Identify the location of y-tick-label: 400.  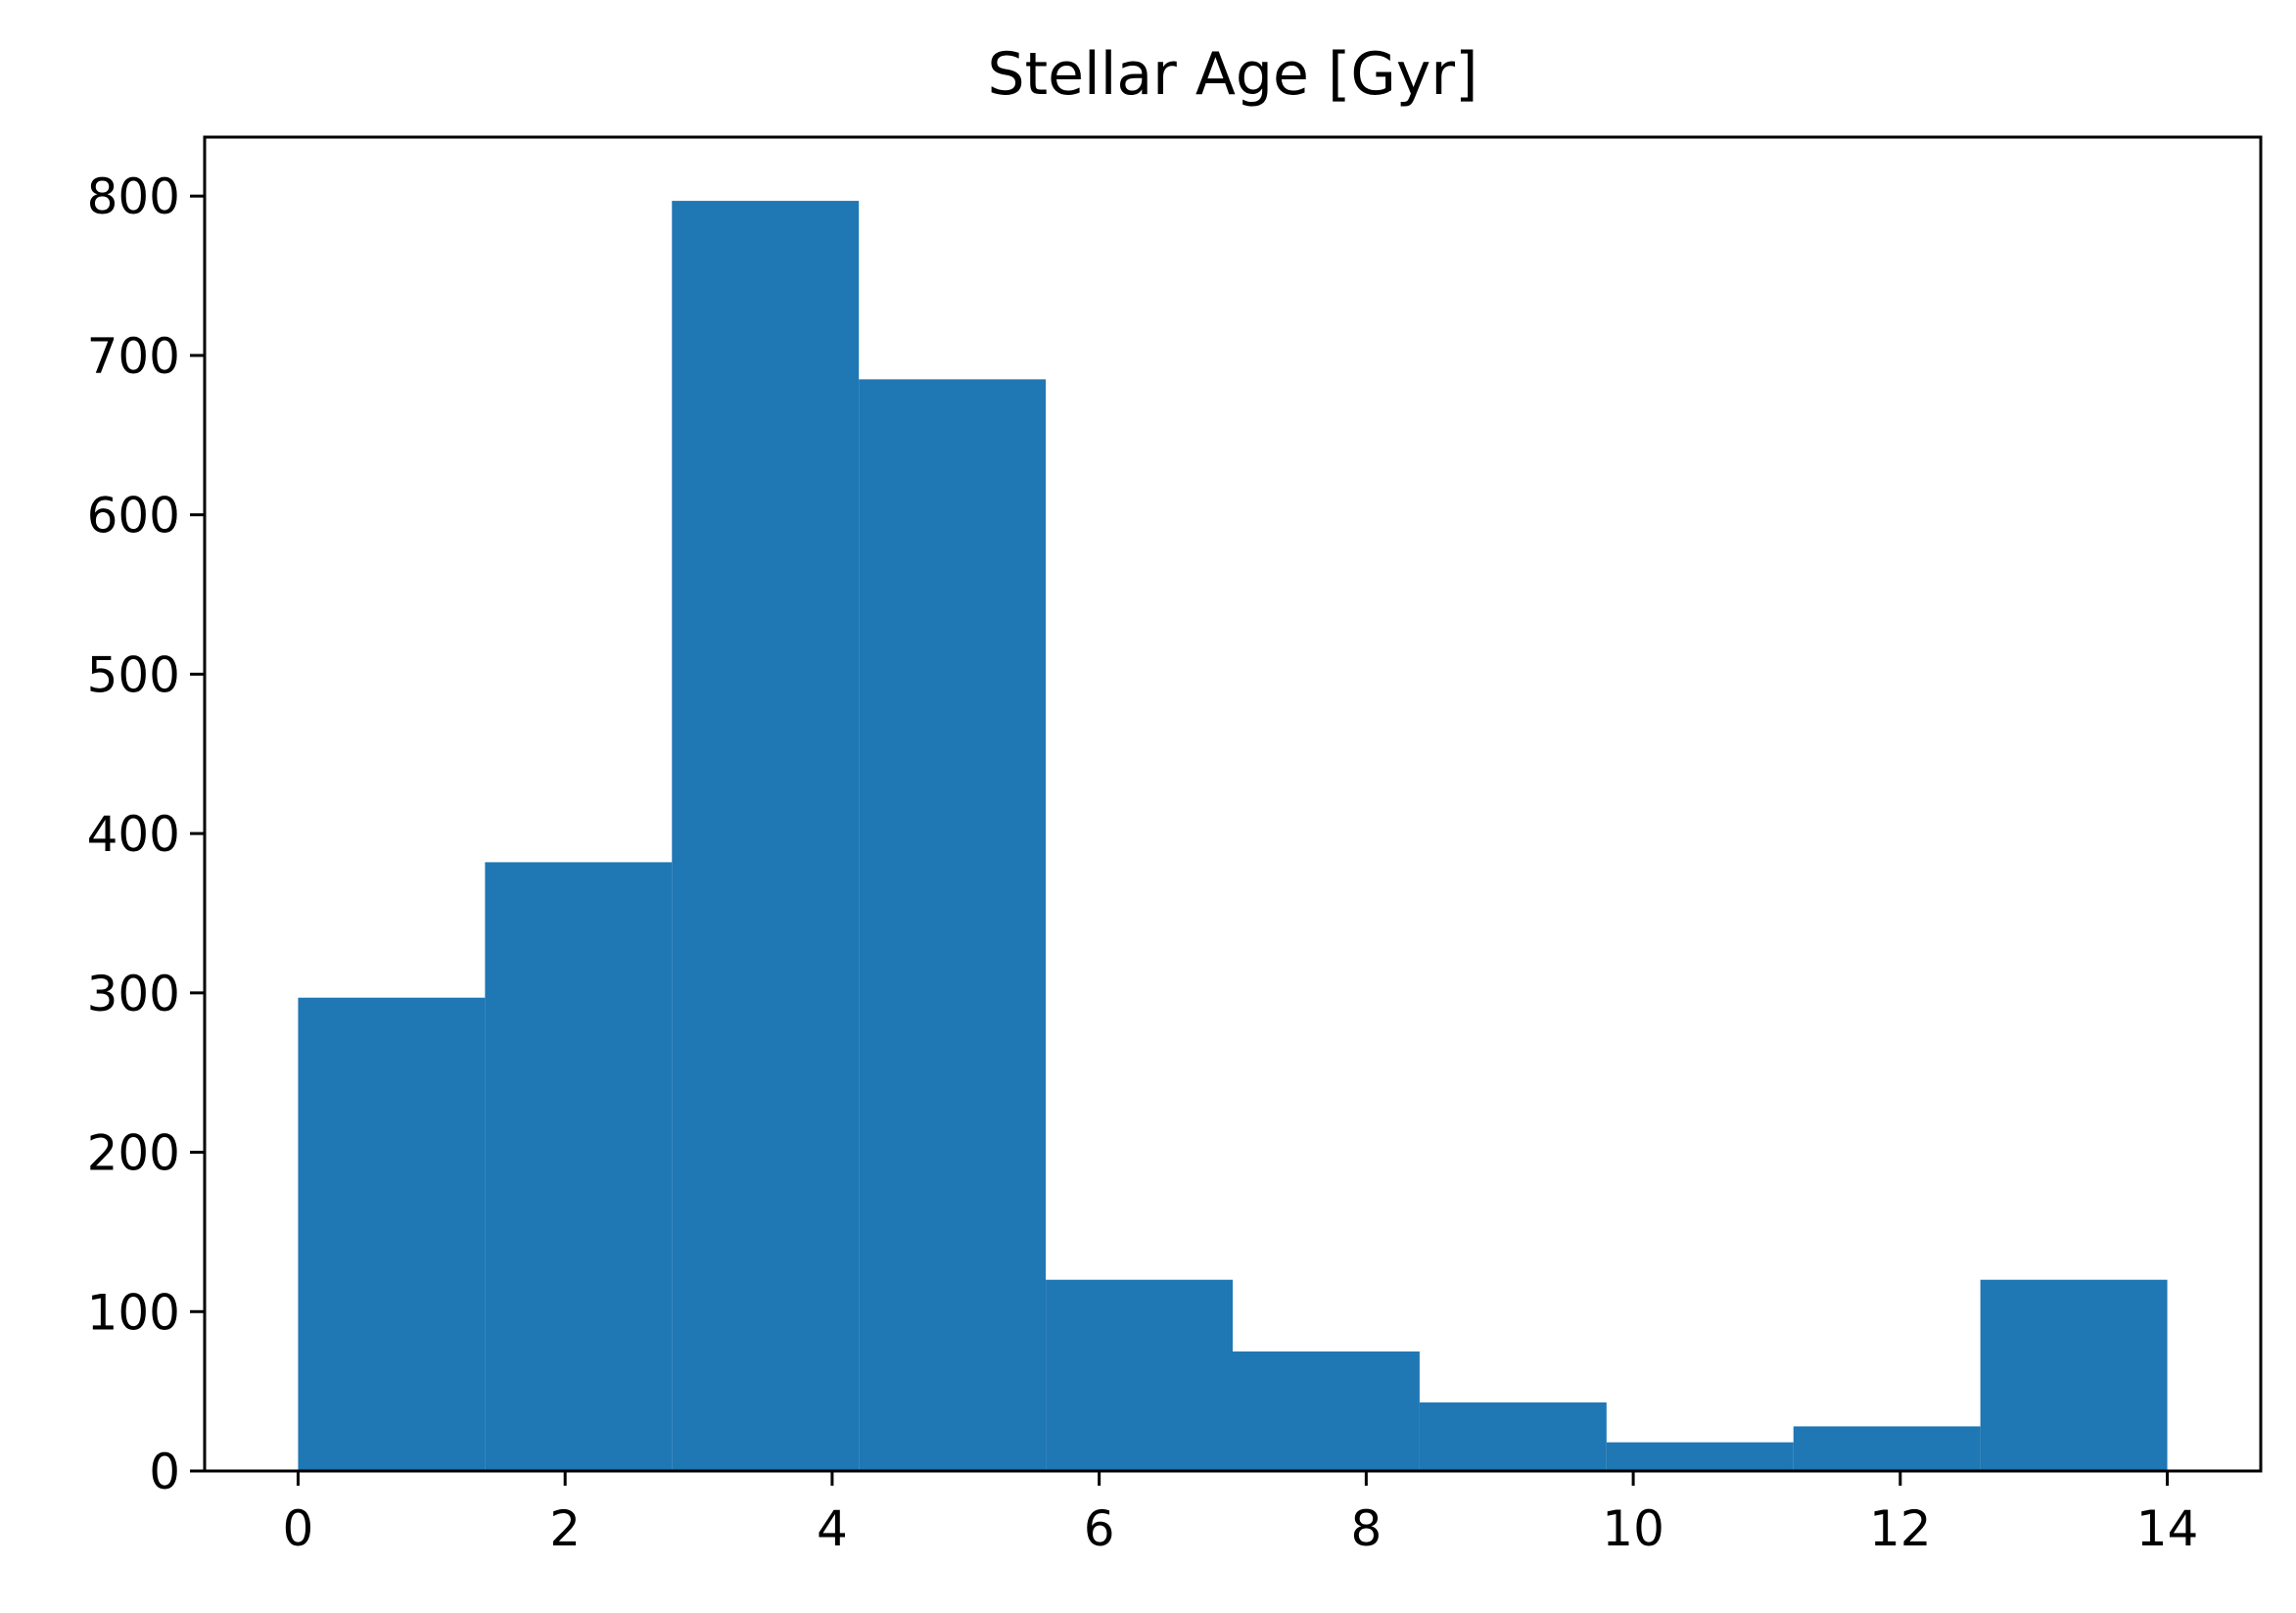
(133, 834).